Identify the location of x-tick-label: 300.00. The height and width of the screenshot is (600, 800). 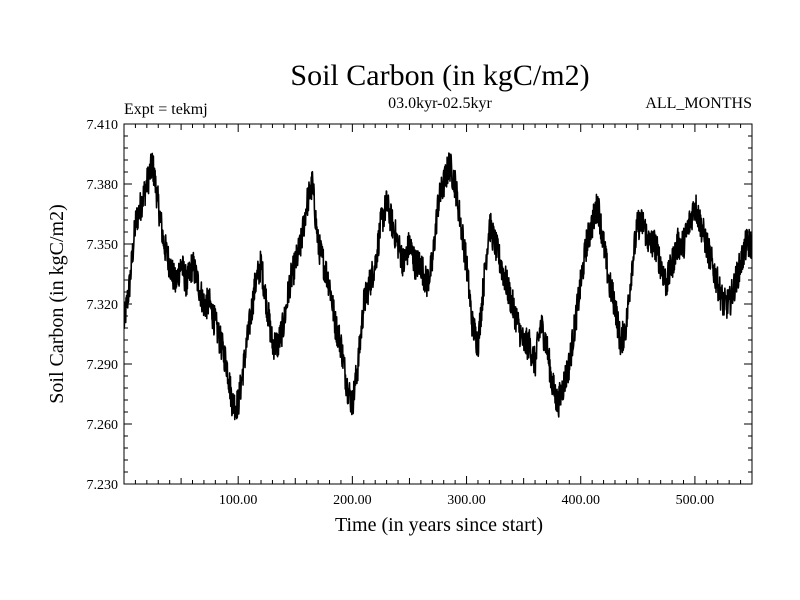
(466, 500).